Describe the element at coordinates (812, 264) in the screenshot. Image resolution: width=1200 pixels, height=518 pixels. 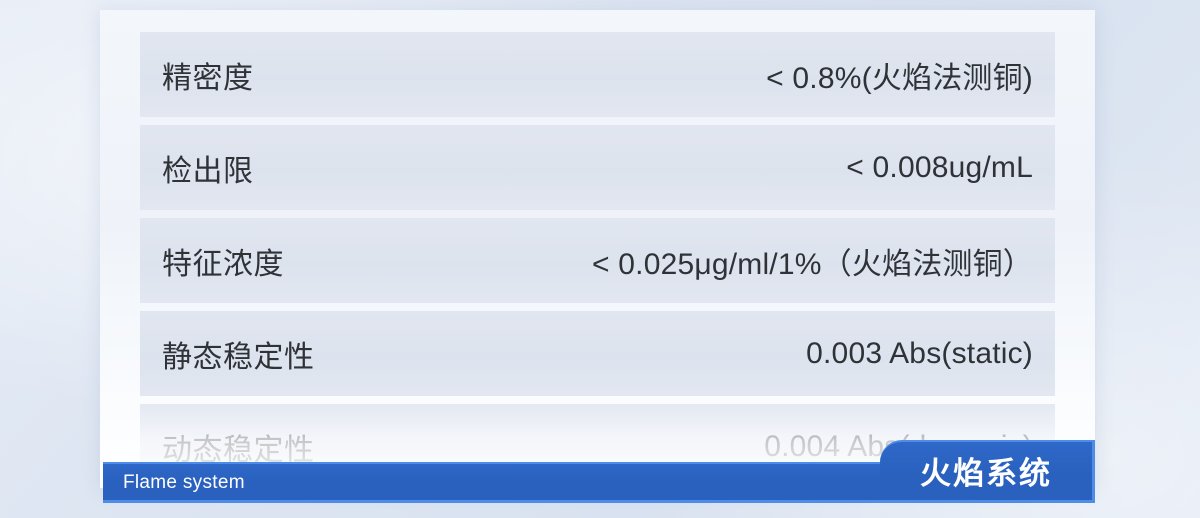
I see `spec-value: < 0.025μg/ml/1%（火焰法测铜）` at that location.